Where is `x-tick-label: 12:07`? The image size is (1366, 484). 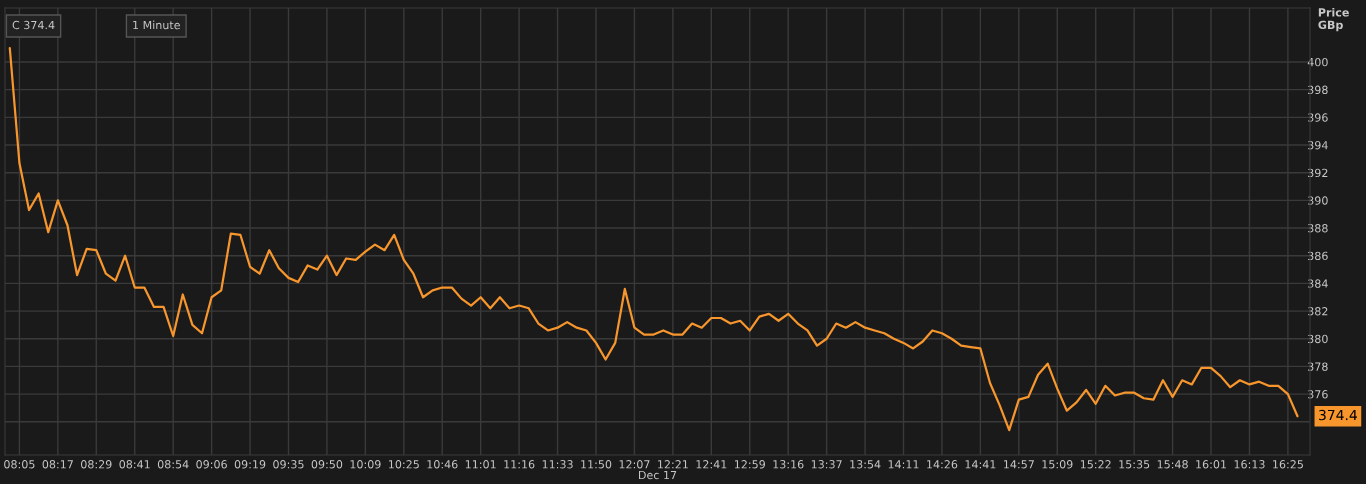 x-tick-label: 12:07 is located at coordinates (634, 464).